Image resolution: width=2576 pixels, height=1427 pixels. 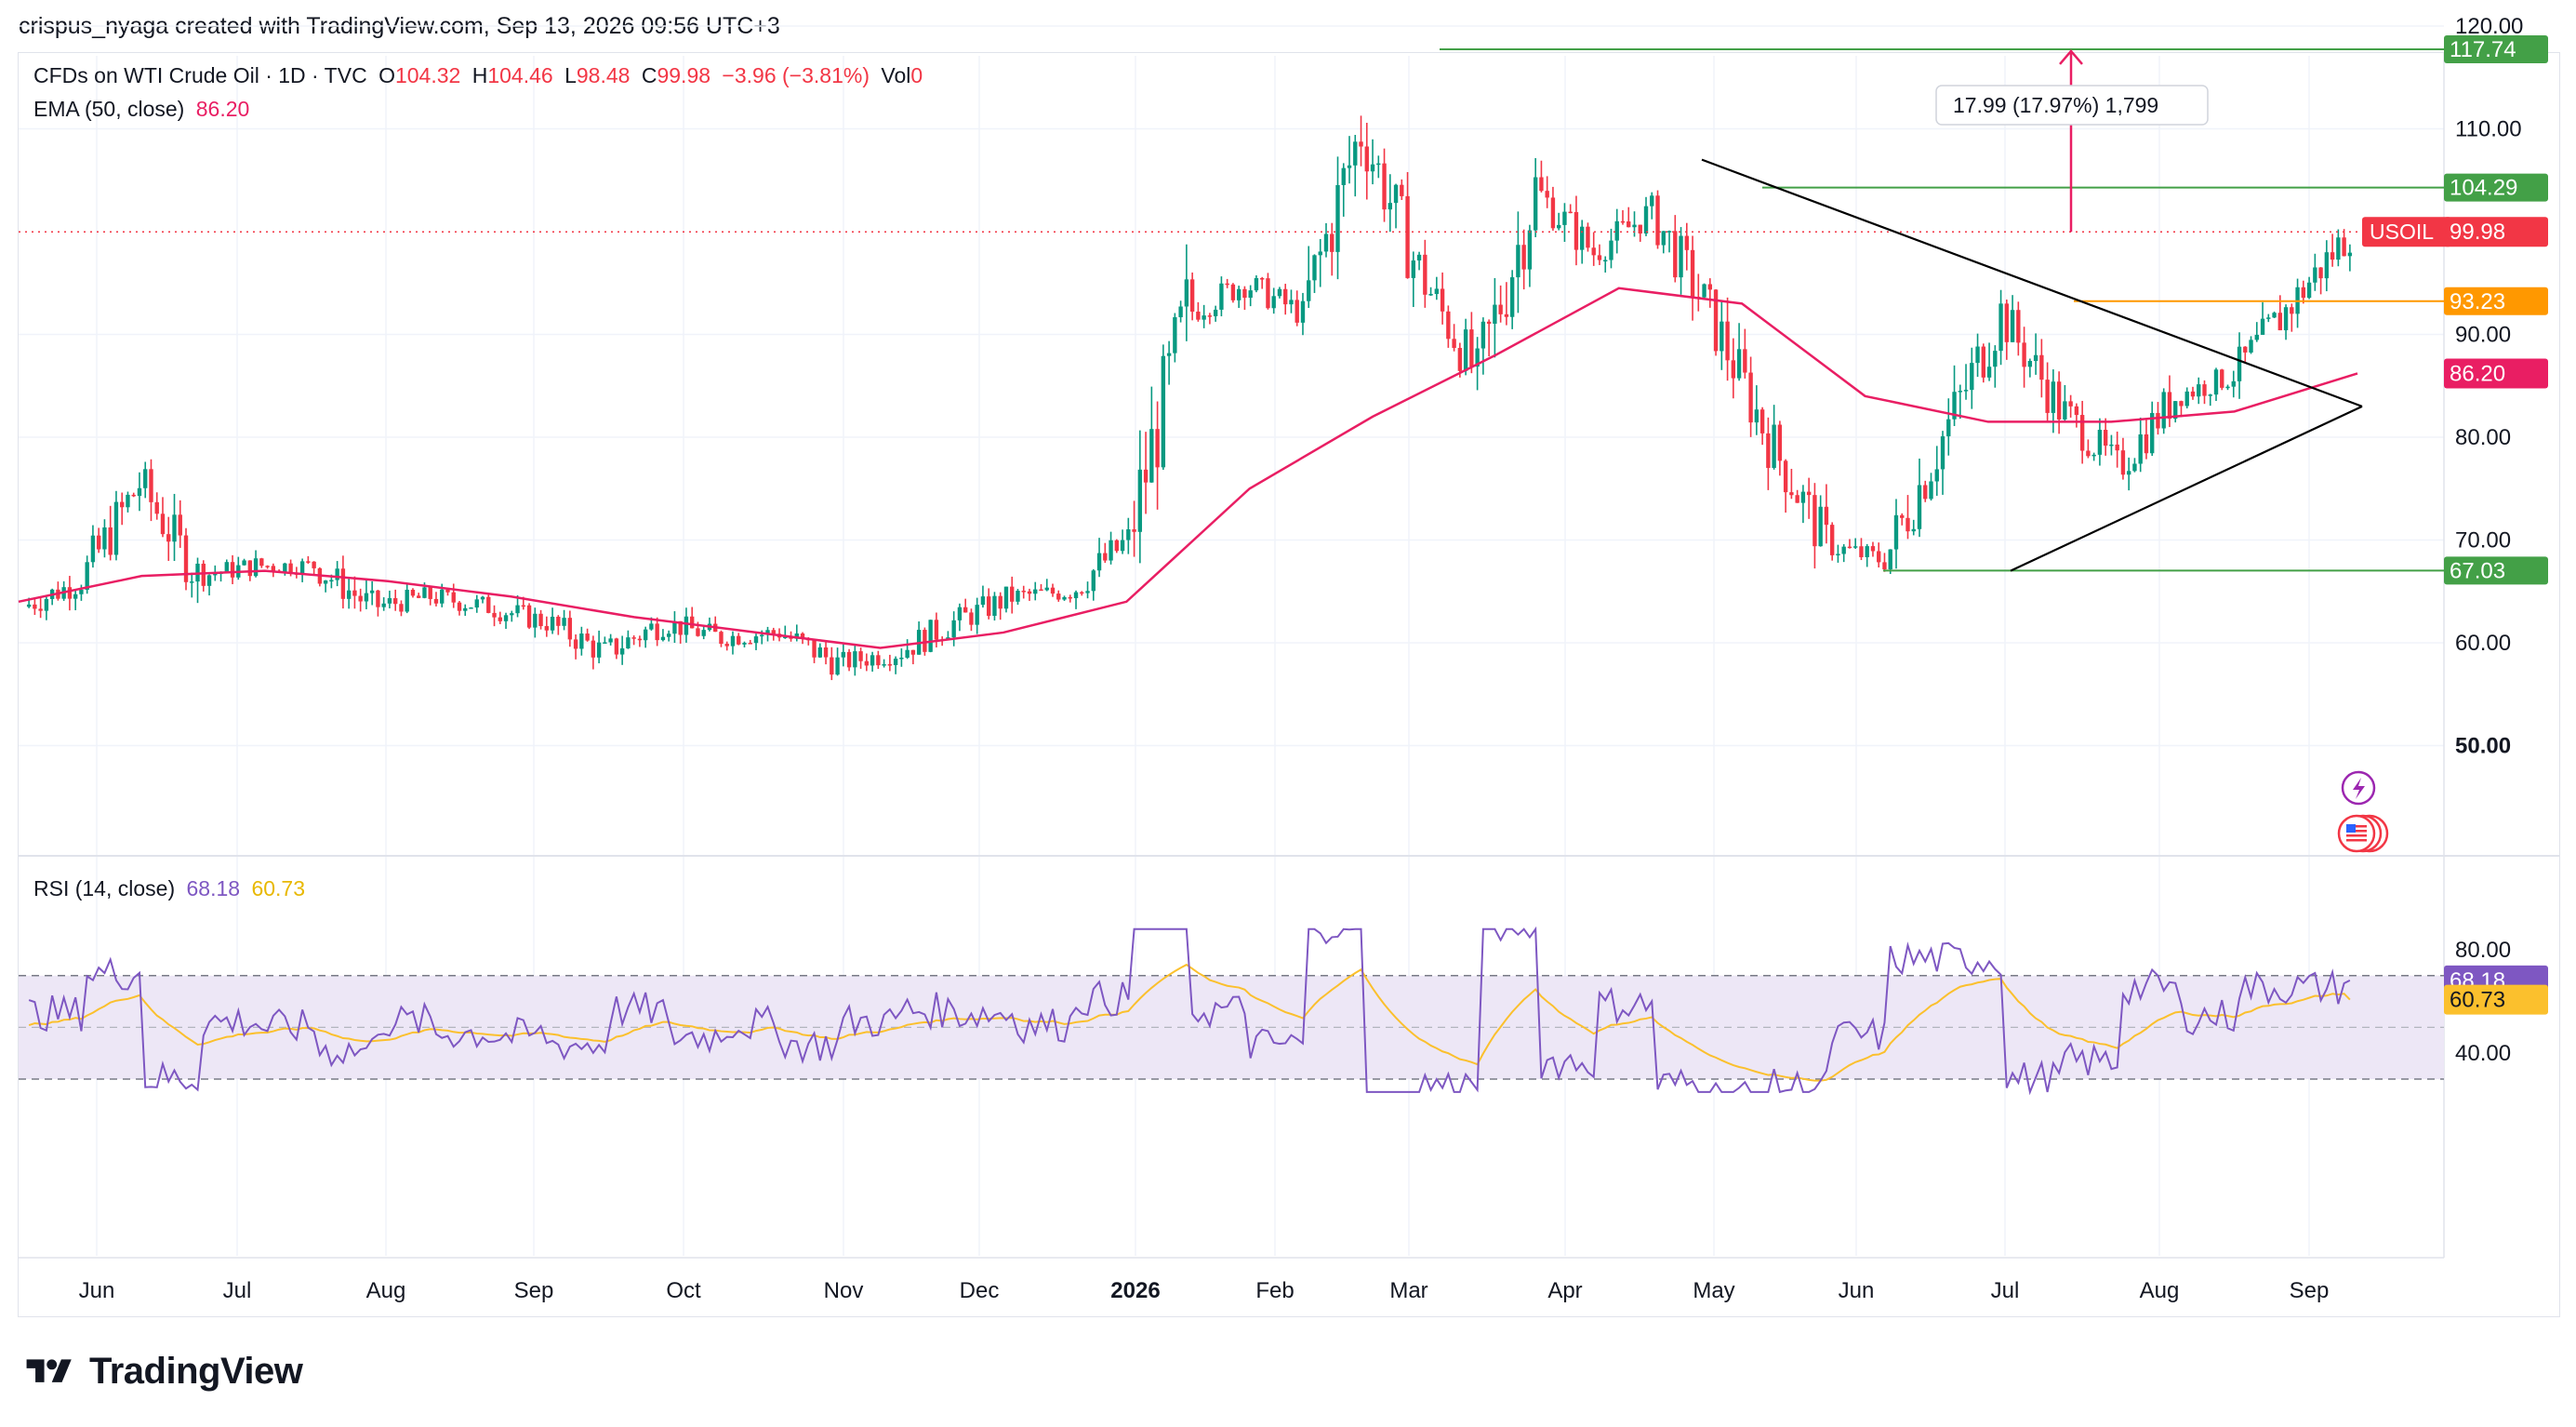 What do you see at coordinates (534, 1290) in the screenshot?
I see `time-axis-label: Sep` at bounding box center [534, 1290].